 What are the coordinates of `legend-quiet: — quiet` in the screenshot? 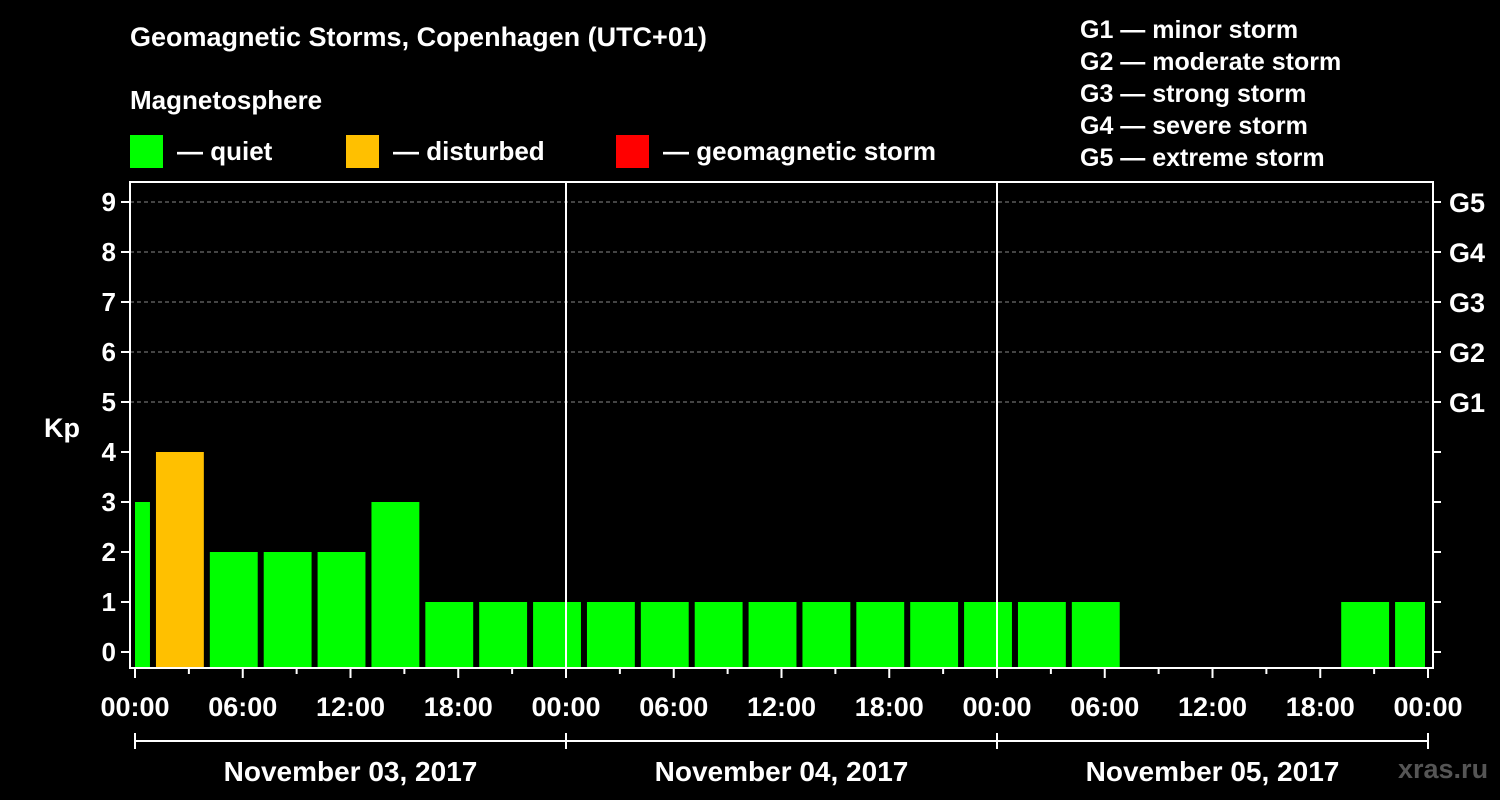 It's located at (201, 151).